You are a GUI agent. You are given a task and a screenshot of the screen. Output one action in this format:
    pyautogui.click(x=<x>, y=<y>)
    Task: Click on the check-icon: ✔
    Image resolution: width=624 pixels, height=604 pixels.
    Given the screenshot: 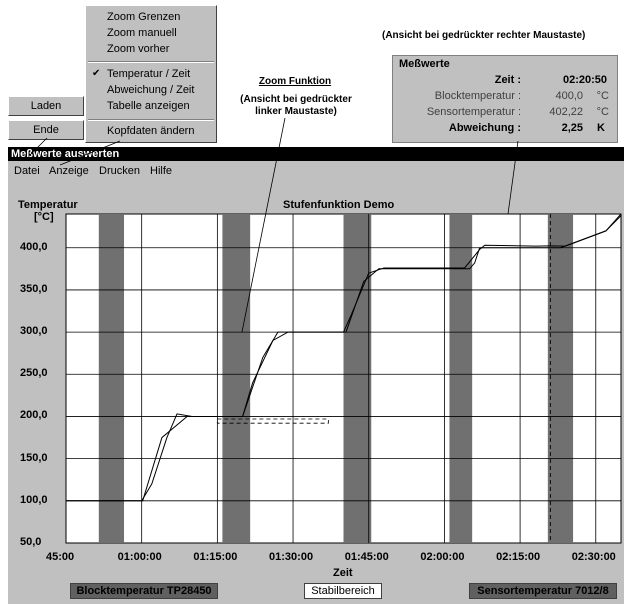 What is the action you would take?
    pyautogui.click(x=96, y=73)
    